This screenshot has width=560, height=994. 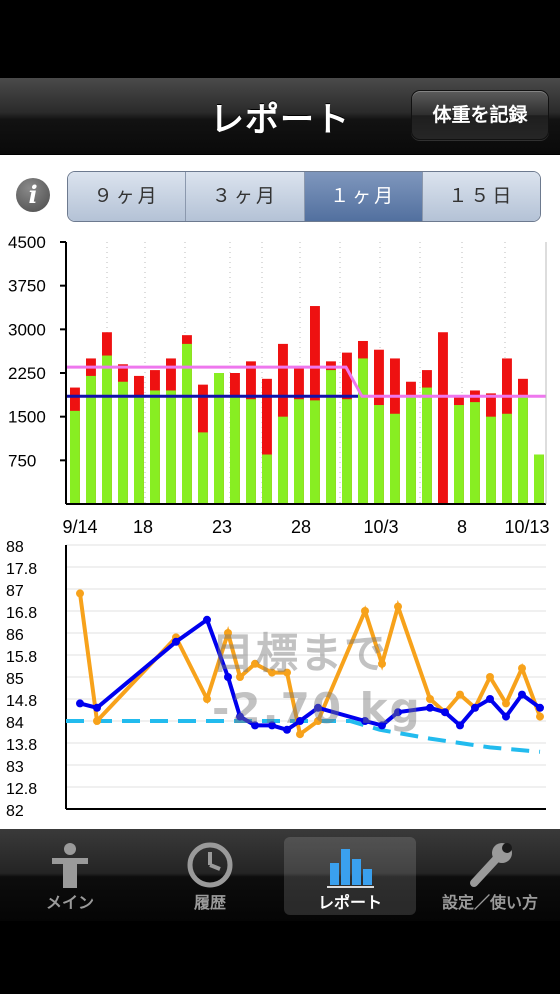 What do you see at coordinates (210, 875) in the screenshot?
I see `tab-history: 履歴` at bounding box center [210, 875].